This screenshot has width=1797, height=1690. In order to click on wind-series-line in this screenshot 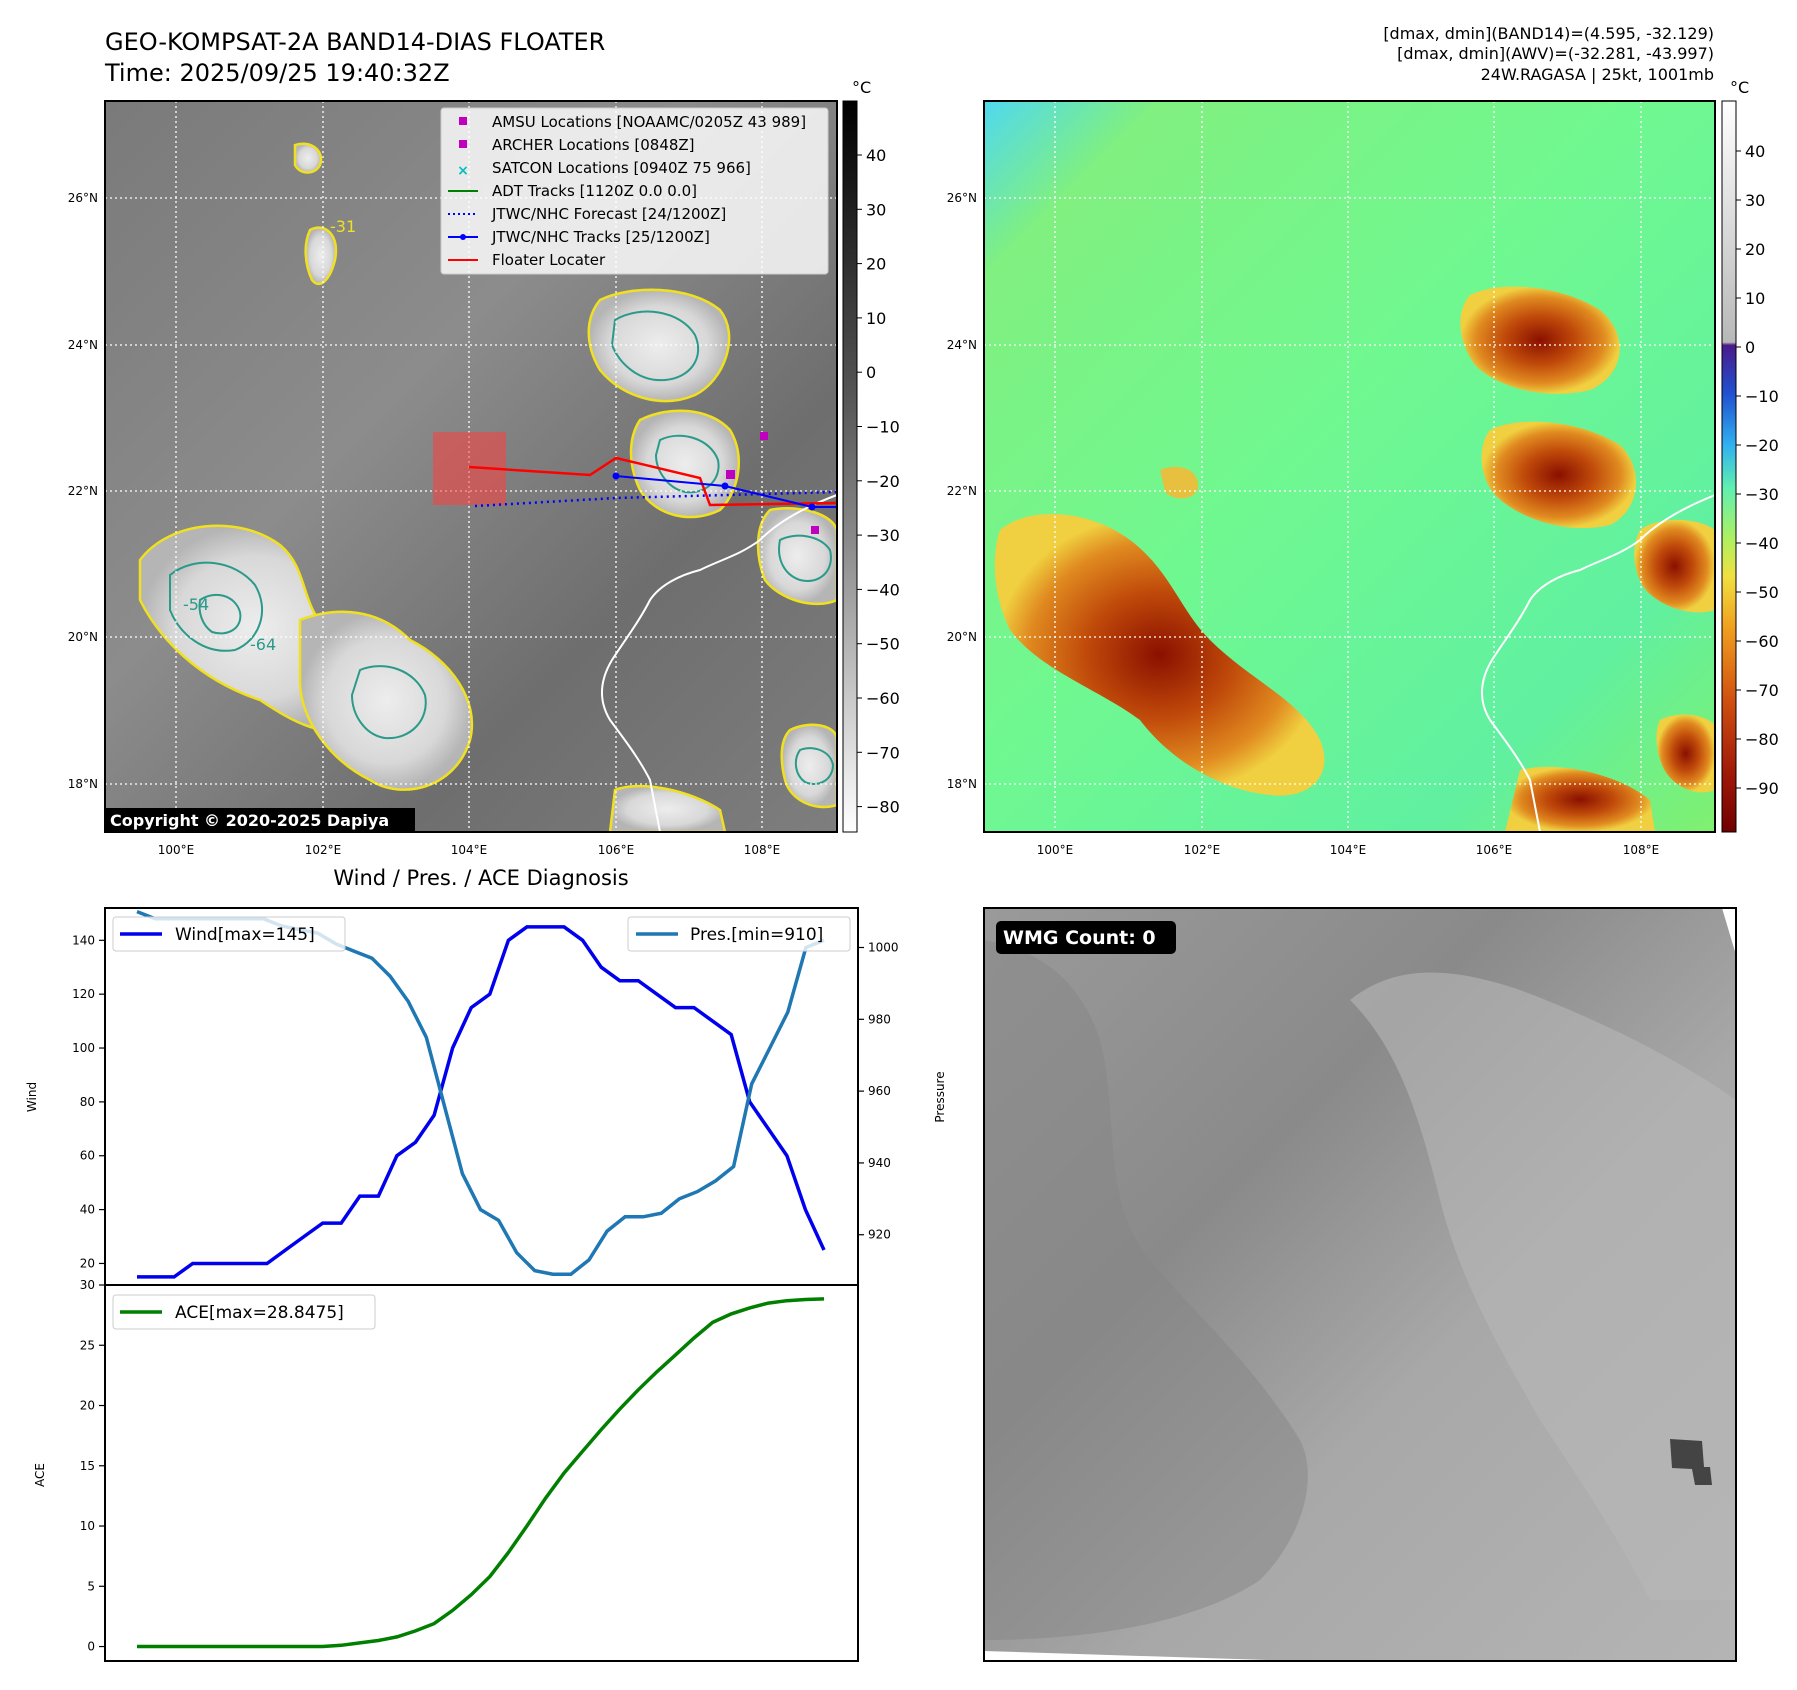, I will do `click(481, 1102)`.